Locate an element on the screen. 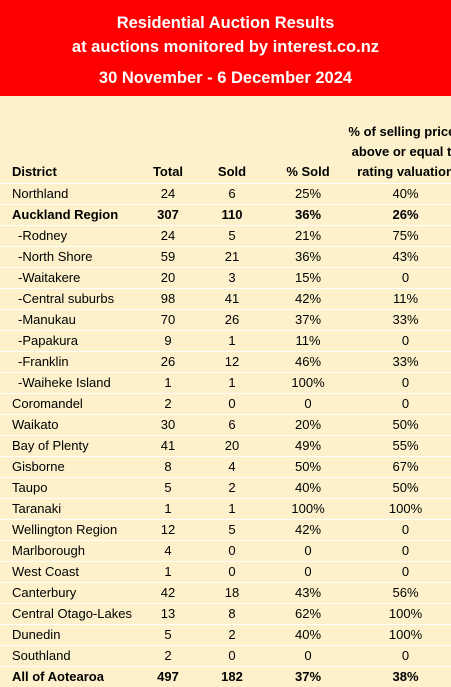 Image resolution: width=451 pixels, height=687 pixels. cell-sold: 3 is located at coordinates (232, 278).